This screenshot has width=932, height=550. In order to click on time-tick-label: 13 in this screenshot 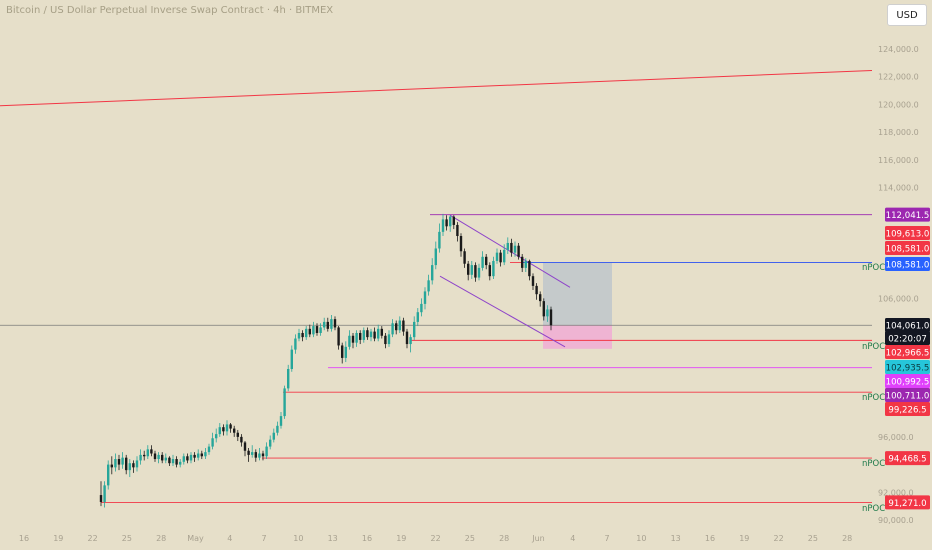, I will do `click(676, 538)`.